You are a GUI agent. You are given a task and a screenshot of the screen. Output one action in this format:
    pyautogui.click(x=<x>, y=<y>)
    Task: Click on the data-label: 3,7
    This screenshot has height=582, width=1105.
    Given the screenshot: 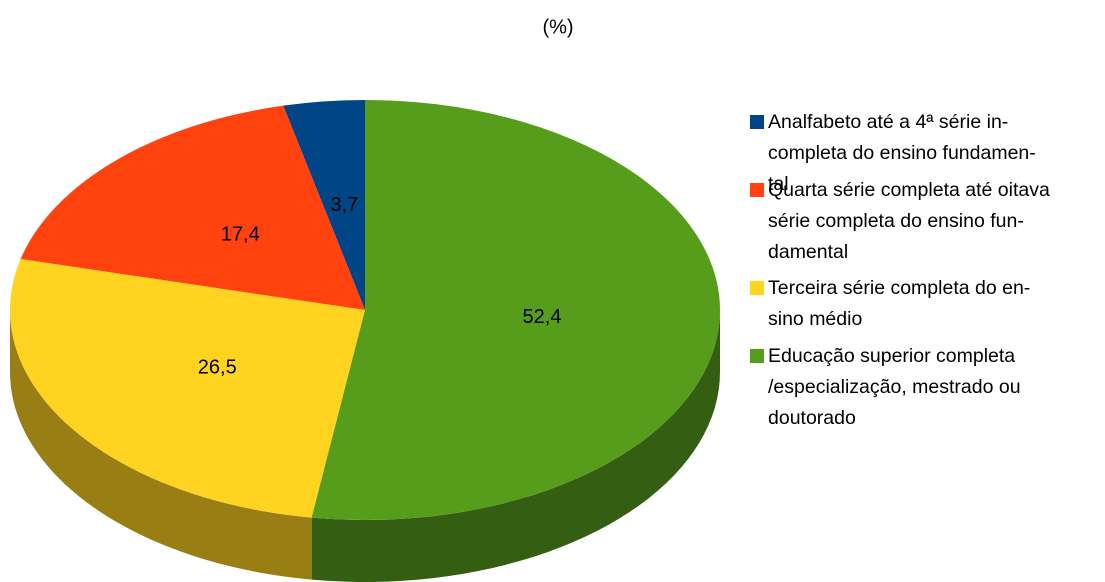 What is the action you would take?
    pyautogui.click(x=345, y=205)
    